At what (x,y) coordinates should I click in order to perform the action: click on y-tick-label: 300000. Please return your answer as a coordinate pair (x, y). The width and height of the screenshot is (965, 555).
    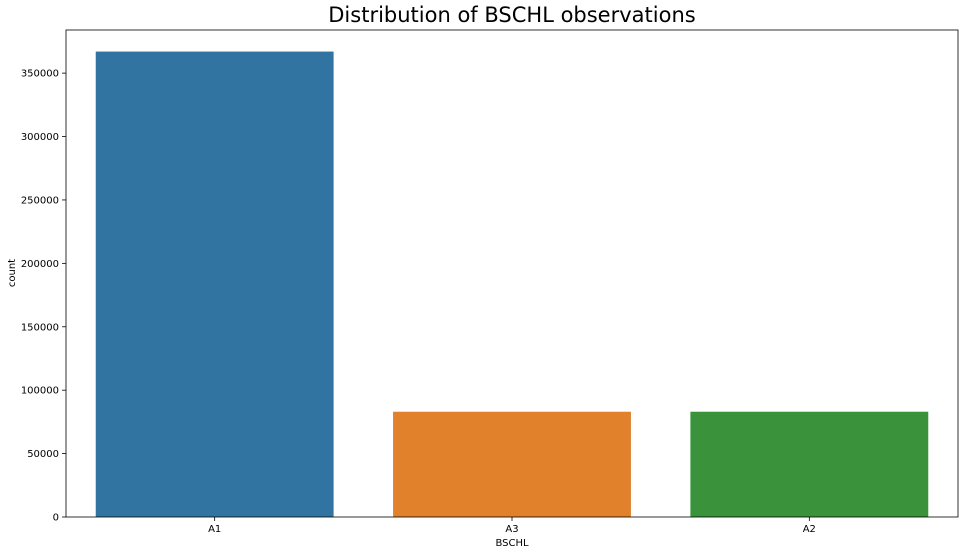
    Looking at the image, I should click on (40, 137).